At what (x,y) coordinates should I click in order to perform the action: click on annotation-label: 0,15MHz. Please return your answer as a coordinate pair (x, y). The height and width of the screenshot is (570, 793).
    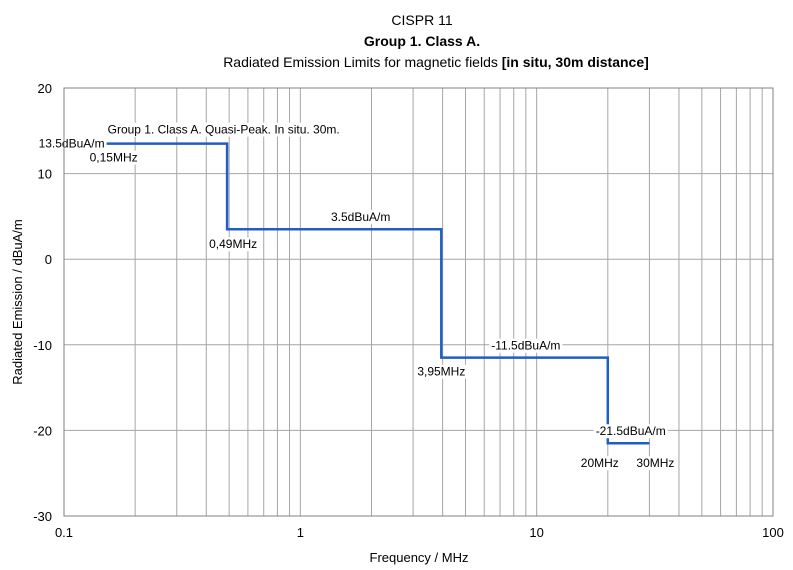
    Looking at the image, I should click on (114, 158).